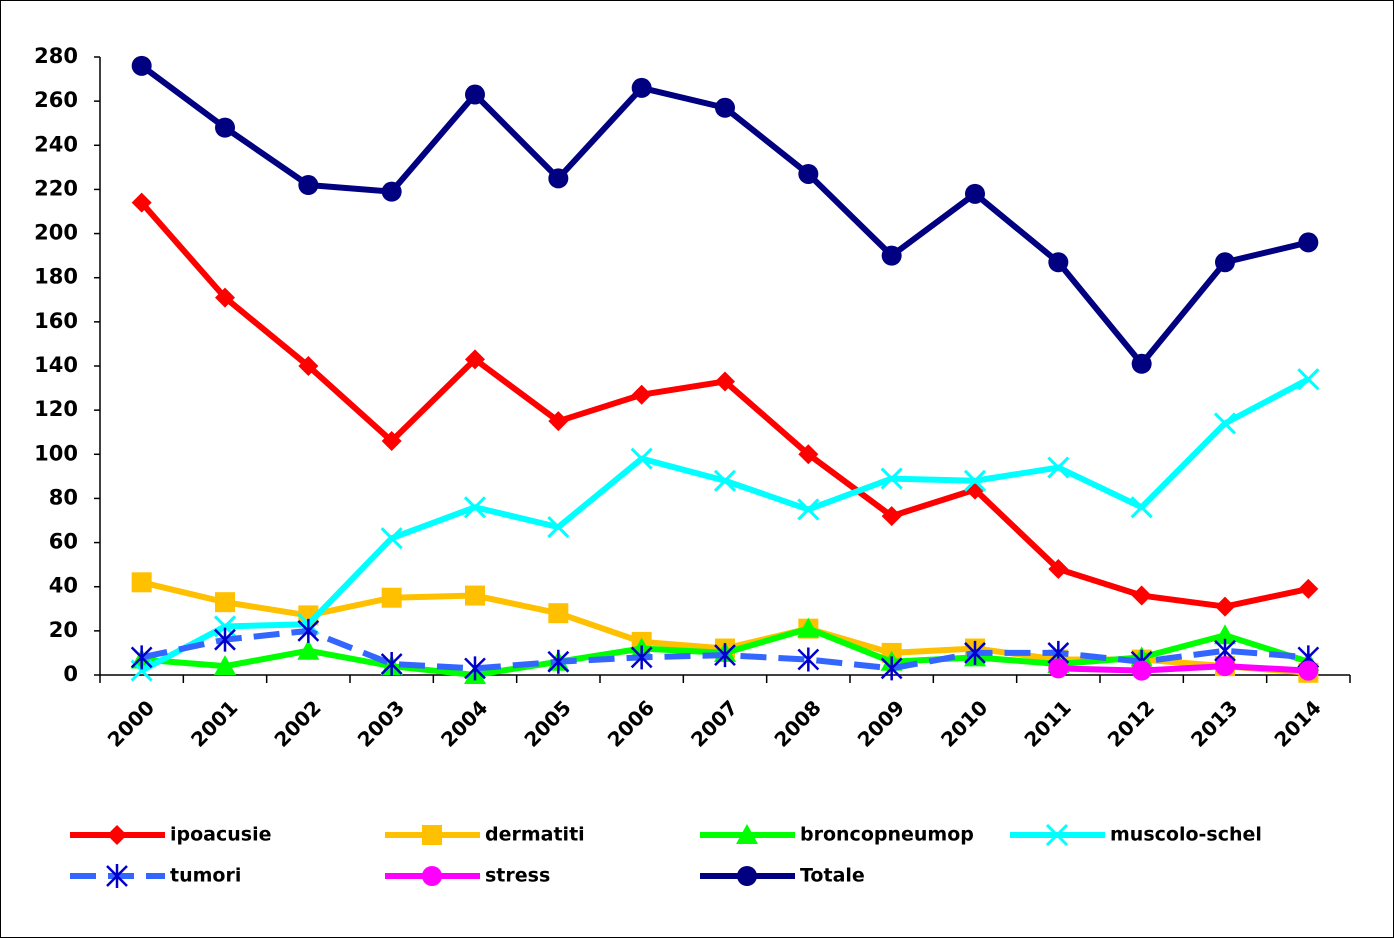  I want to click on legend-label: broncopneumop, so click(887, 835).